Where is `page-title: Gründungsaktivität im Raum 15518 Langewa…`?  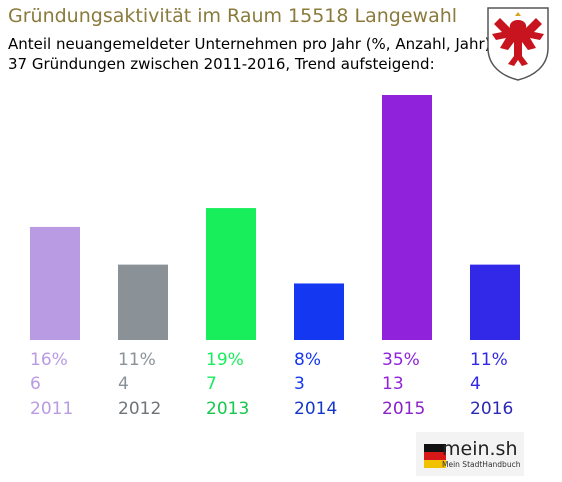
page-title: Gründungsaktivität im Raum 15518 Langewa… is located at coordinates (233, 16).